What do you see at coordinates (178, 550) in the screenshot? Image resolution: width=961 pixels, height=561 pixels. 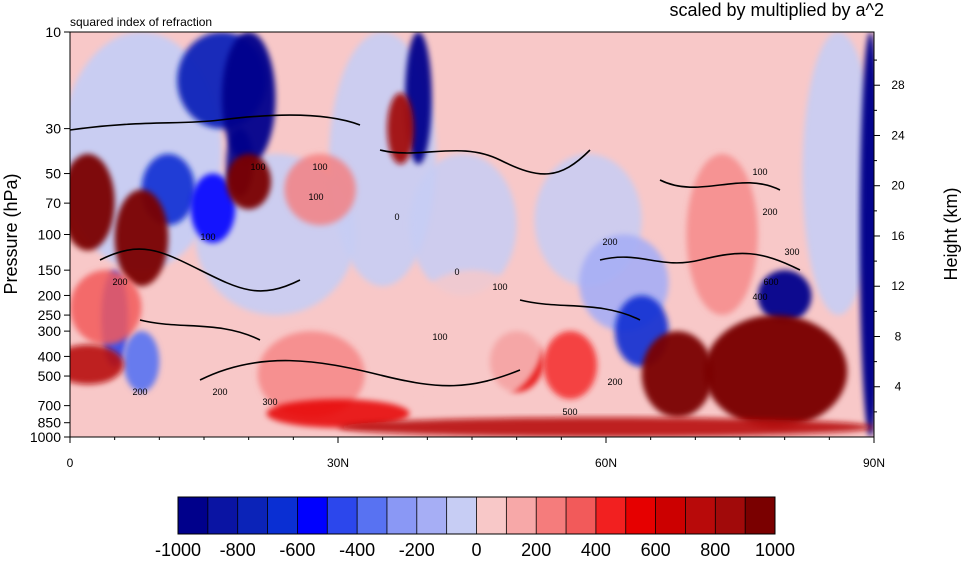 I see `colorbar-label: -1000` at bounding box center [178, 550].